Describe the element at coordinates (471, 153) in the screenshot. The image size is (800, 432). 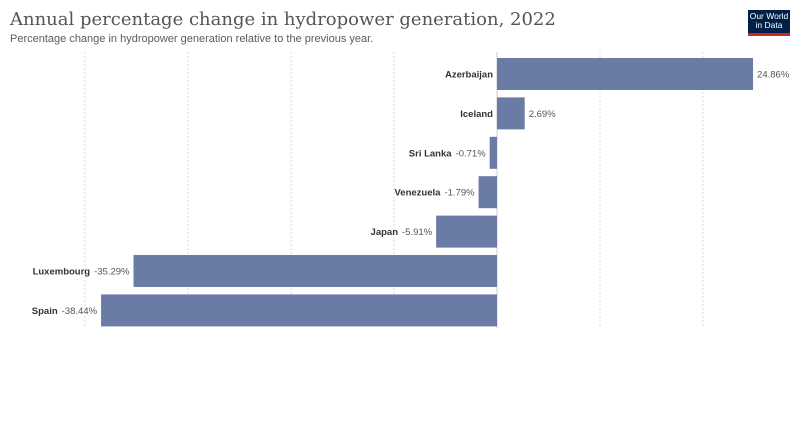
I see `value-label-sri-lanka: -0.71%` at that location.